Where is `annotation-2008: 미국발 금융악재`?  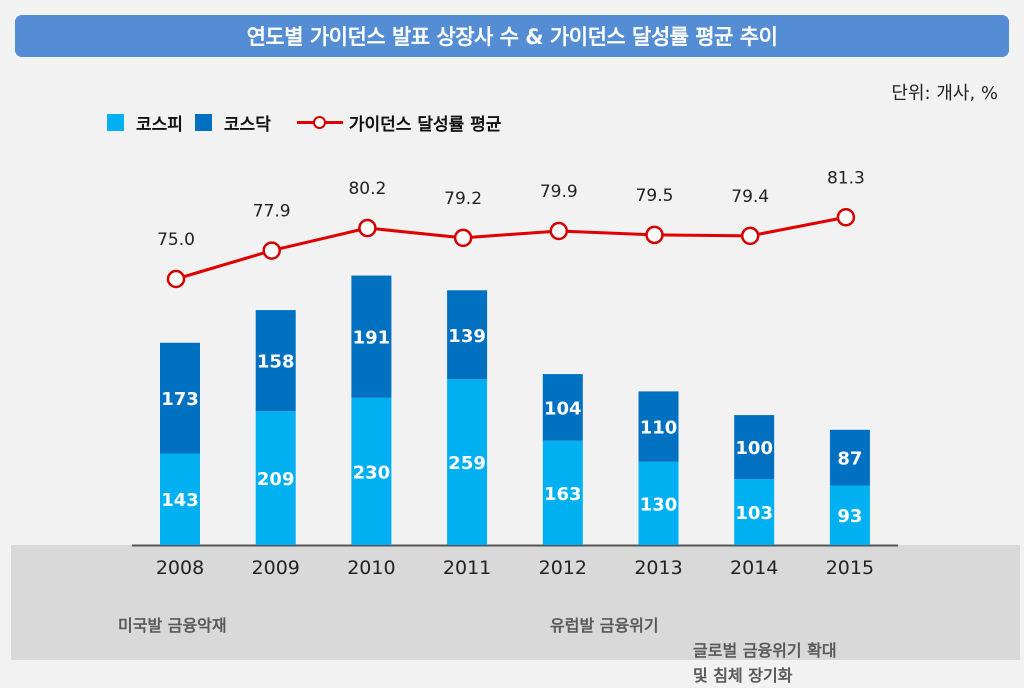
annotation-2008: 미국발 금융악재 is located at coordinates (172, 625).